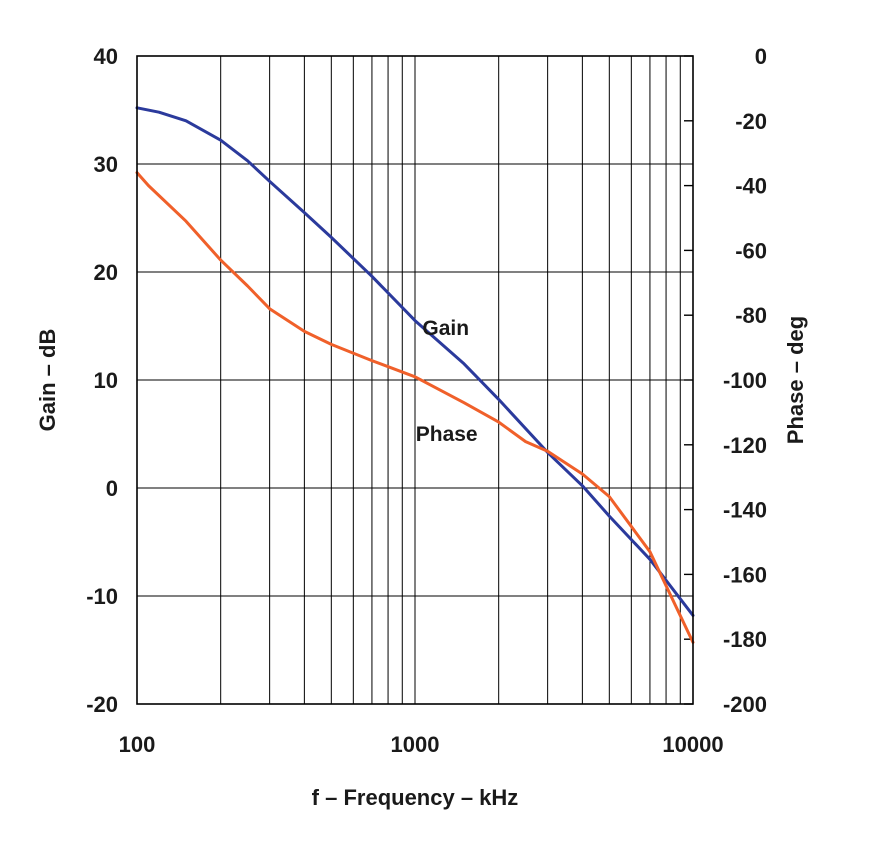  I want to click on y-left-tick-label: 30, so click(106, 164).